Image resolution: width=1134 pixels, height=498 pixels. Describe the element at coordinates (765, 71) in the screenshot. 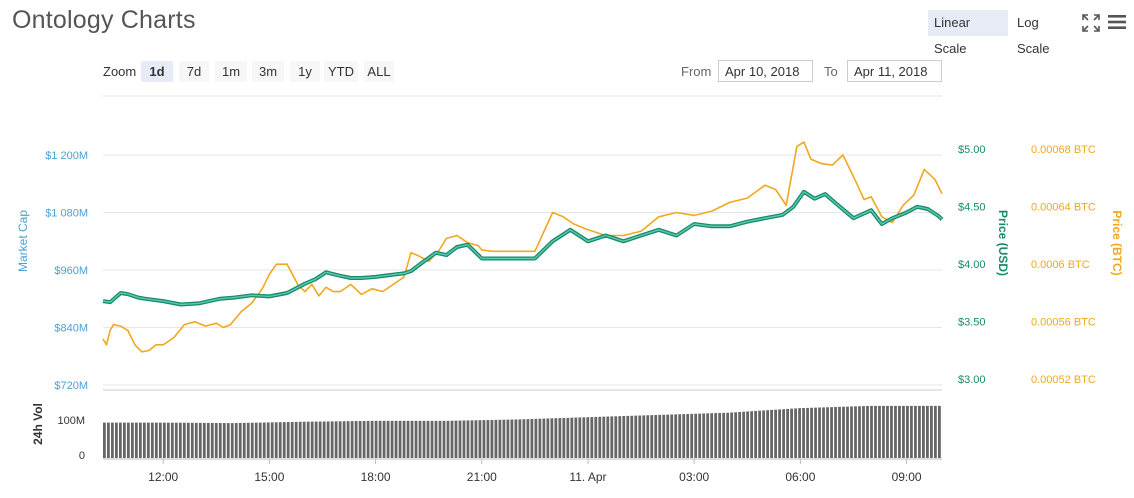

I see `from-date-input` at that location.